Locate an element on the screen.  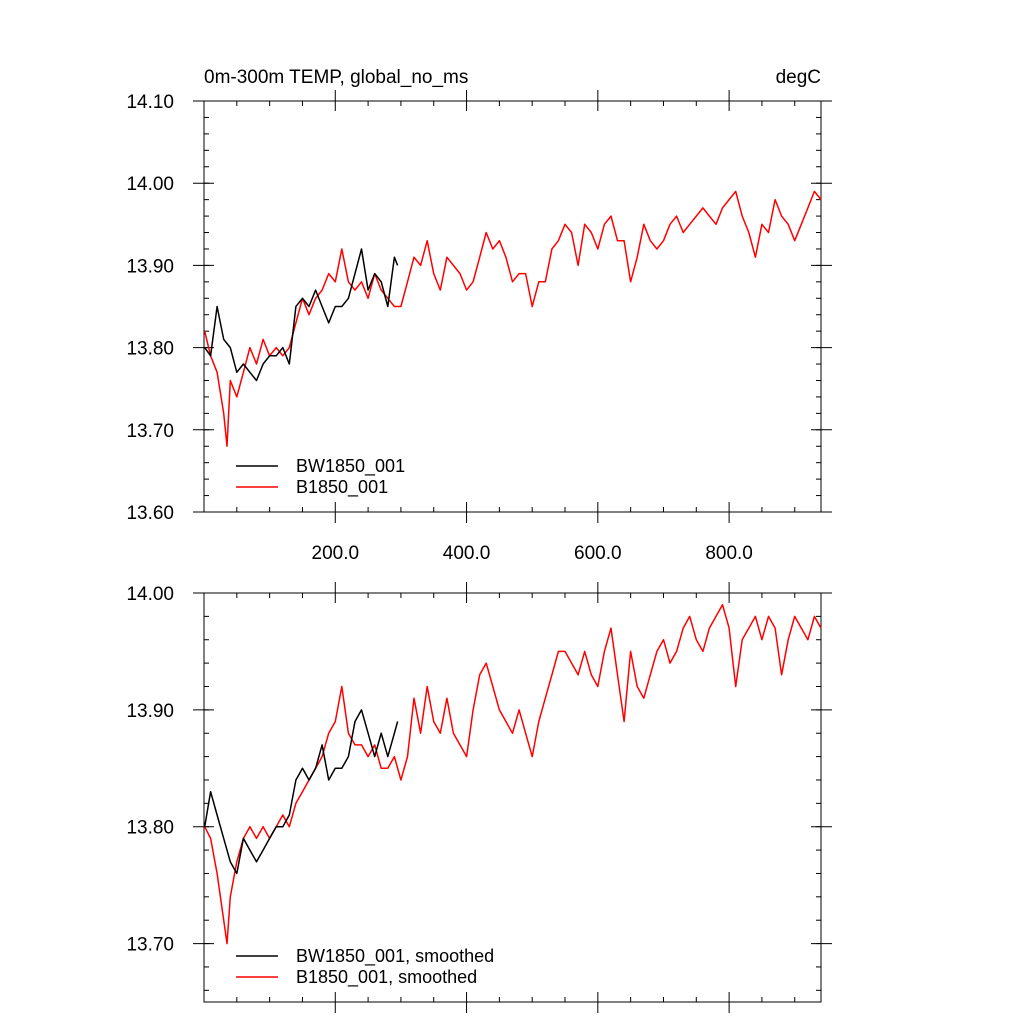
legend-label: BW1850_001, smoothed is located at coordinates (395, 956).